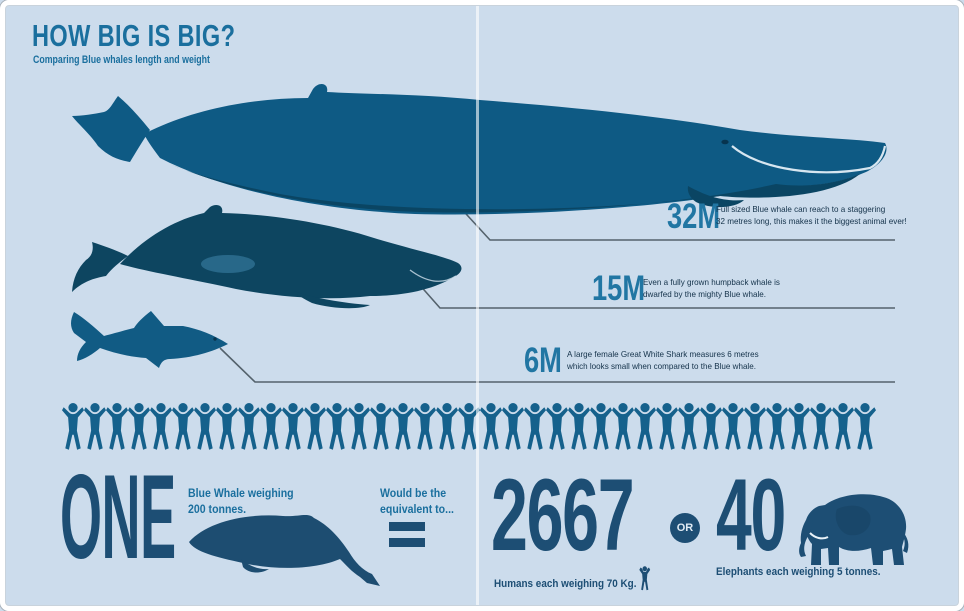 The image size is (964, 611). I want to click on humans-caption: Humans each weighing 70 Kg., so click(565, 583).